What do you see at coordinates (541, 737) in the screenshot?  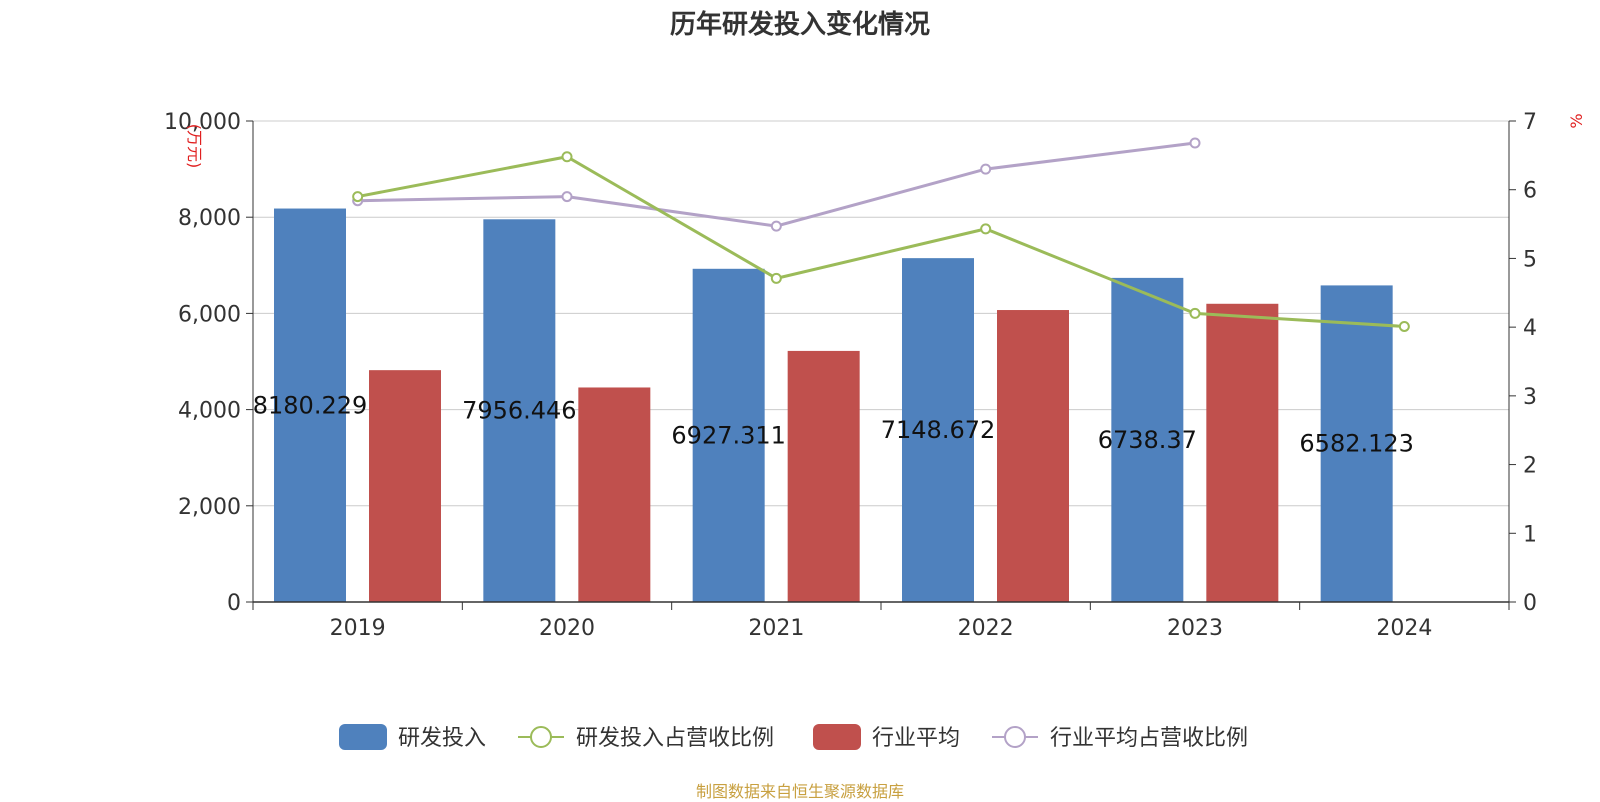 I see `legend-swatch-line-green` at bounding box center [541, 737].